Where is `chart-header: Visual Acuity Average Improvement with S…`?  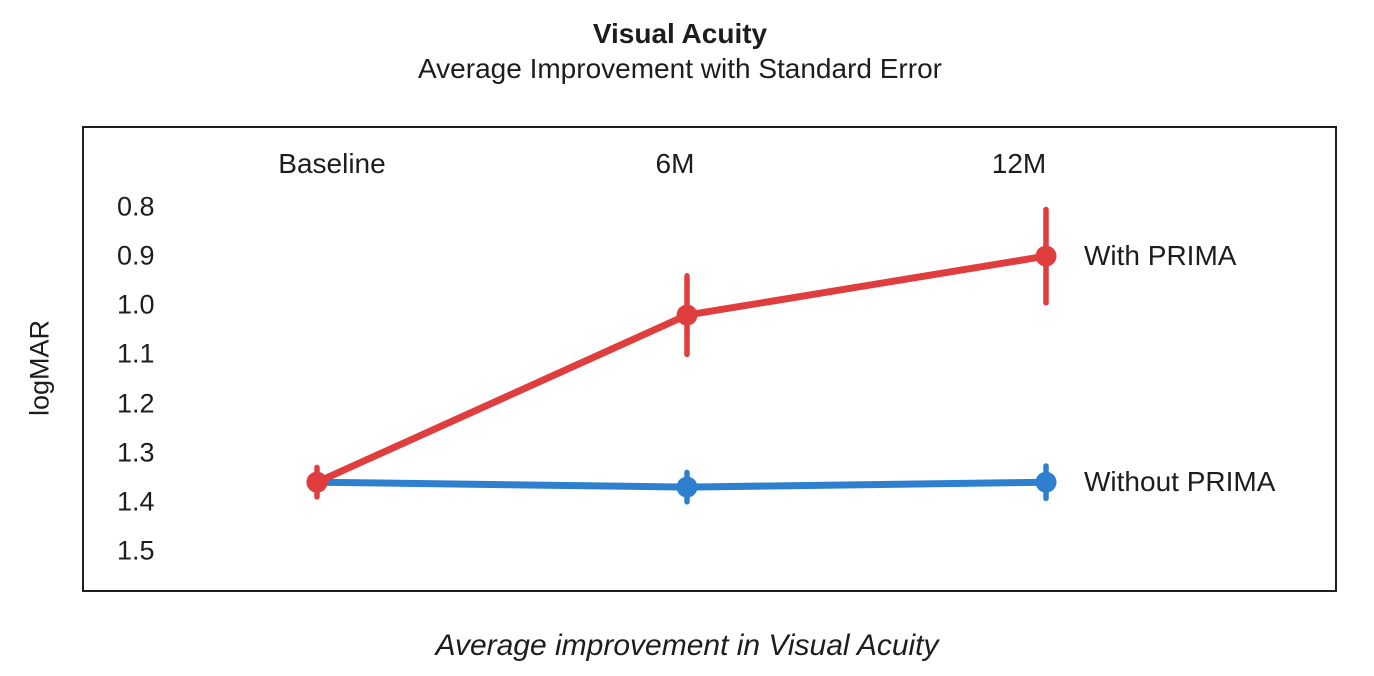
chart-header: Visual Acuity Average Improvement with S… is located at coordinates (680, 51).